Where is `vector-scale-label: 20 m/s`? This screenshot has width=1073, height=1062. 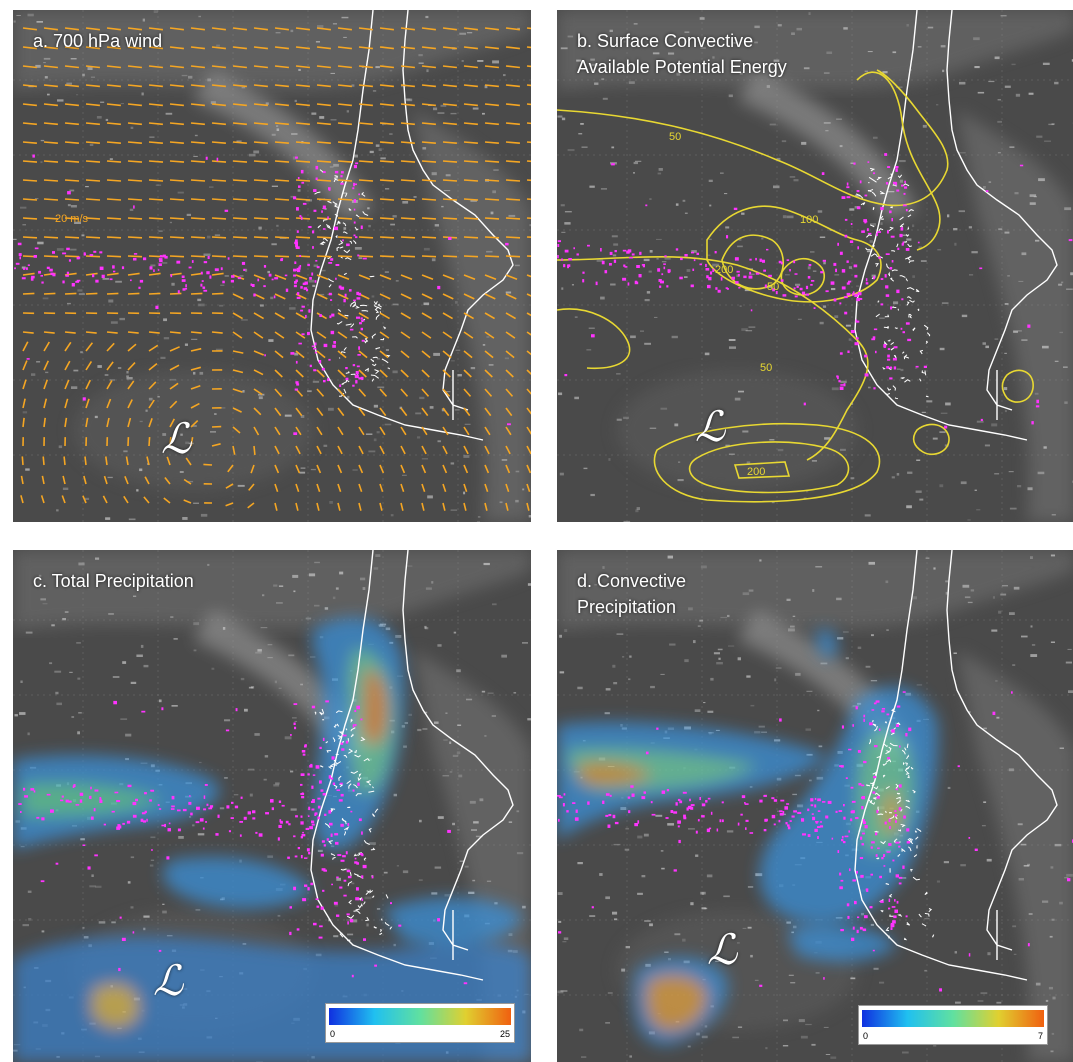 vector-scale-label: 20 m/s is located at coordinates (72, 219).